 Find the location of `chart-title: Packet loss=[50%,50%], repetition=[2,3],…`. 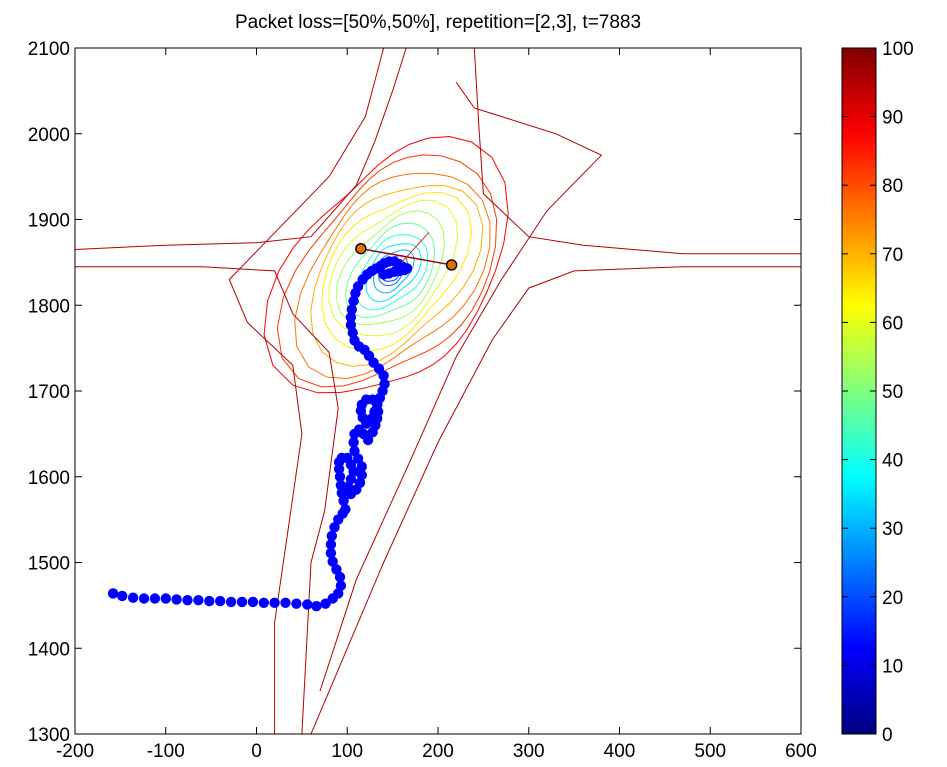

chart-title: Packet loss=[50%,50%], repetition=[2,3],… is located at coordinates (438, 22).